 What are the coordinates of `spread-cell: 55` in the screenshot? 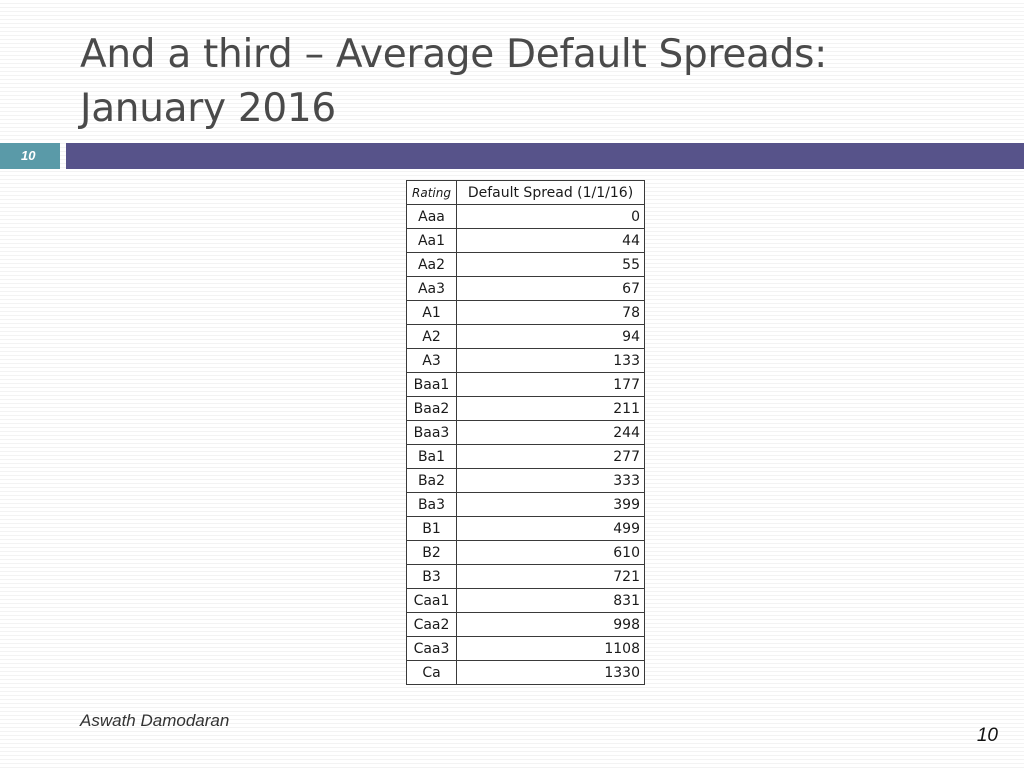 It's located at (550, 264).